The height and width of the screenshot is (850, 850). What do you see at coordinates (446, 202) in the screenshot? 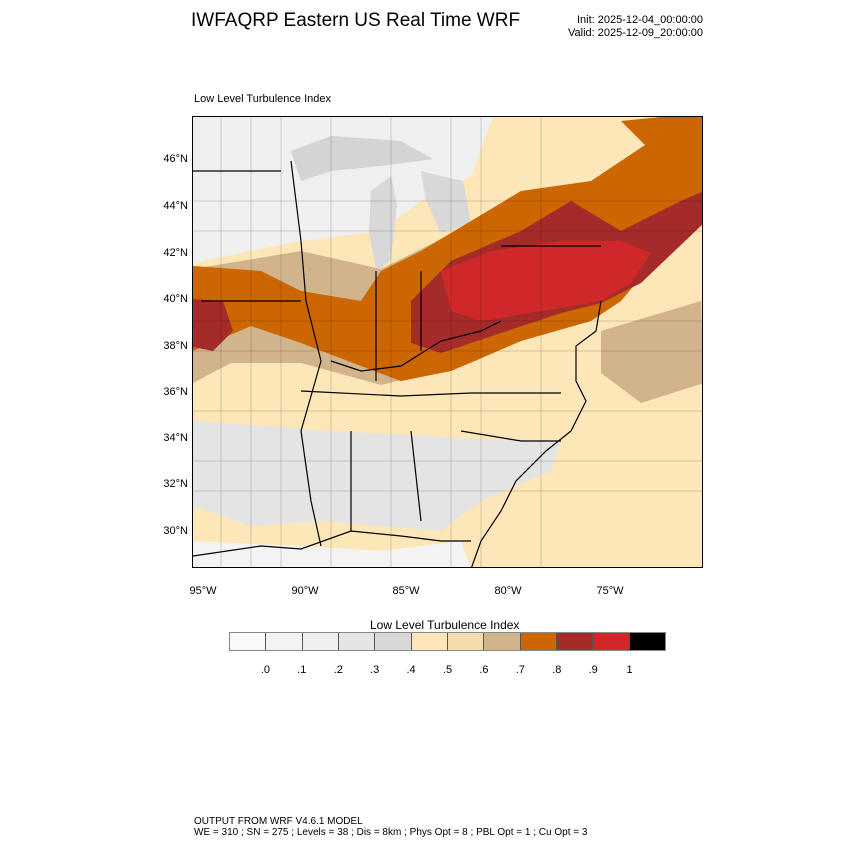
I see `lake-huron` at bounding box center [446, 202].